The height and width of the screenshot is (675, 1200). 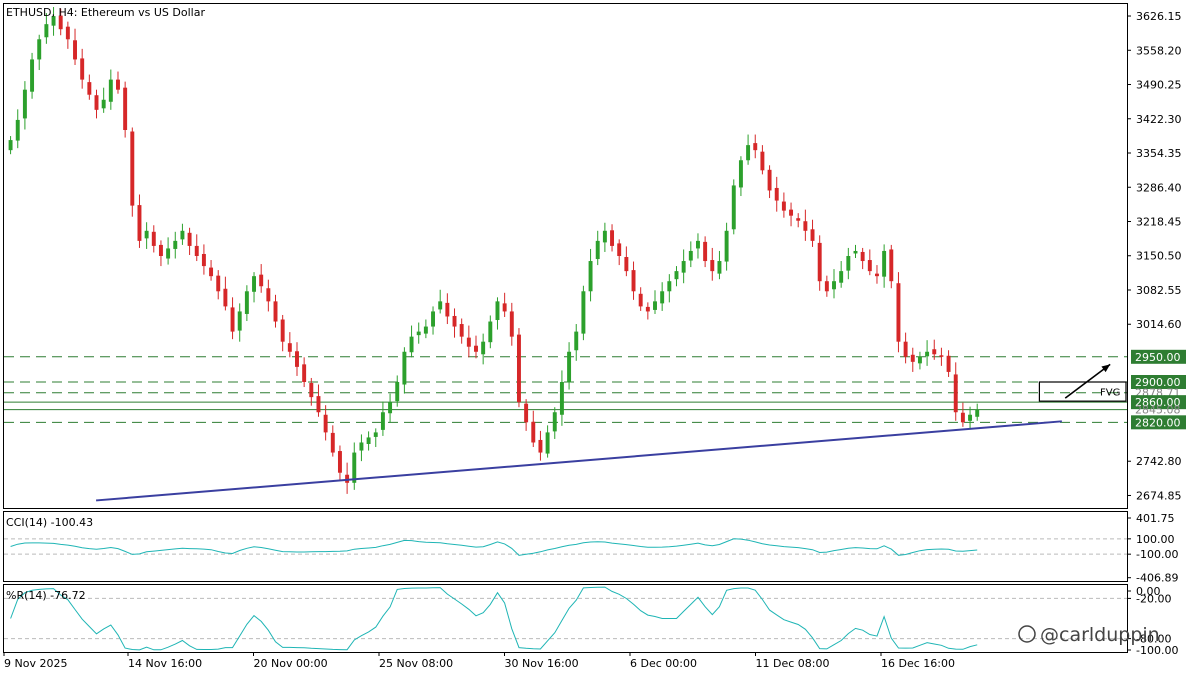 What do you see at coordinates (1089, 635) in the screenshot?
I see `watermark: @carlduppin` at bounding box center [1089, 635].